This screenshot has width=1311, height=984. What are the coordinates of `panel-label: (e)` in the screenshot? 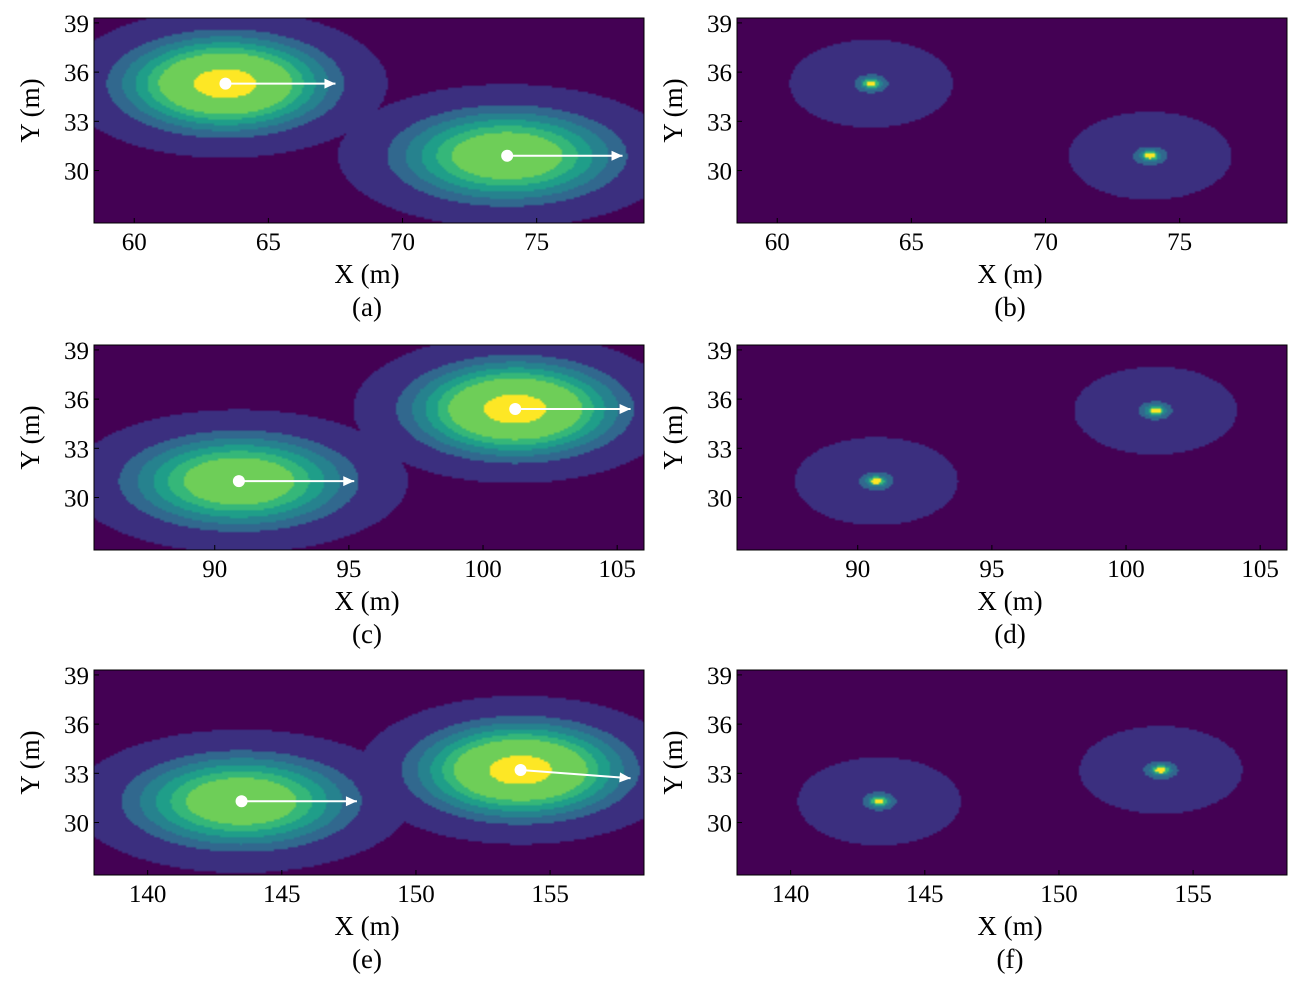 It's located at (367, 959).